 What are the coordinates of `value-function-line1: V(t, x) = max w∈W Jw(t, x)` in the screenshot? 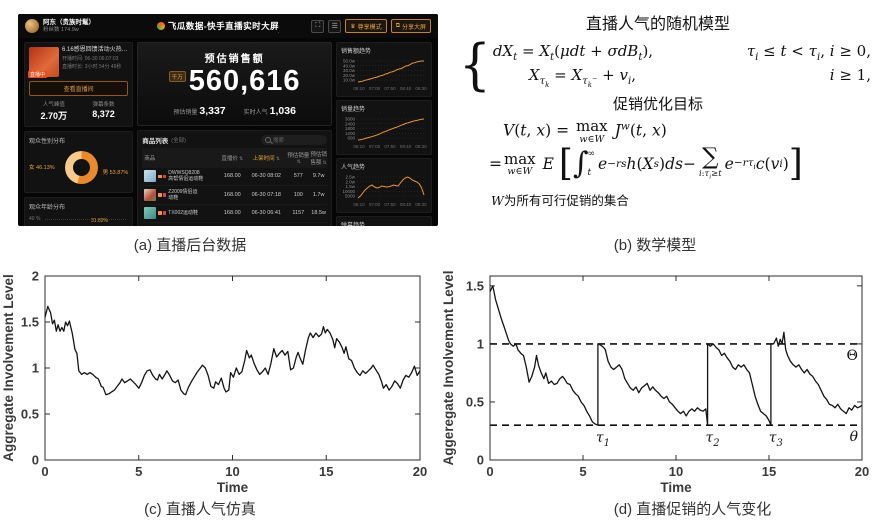 It's located at (585, 131).